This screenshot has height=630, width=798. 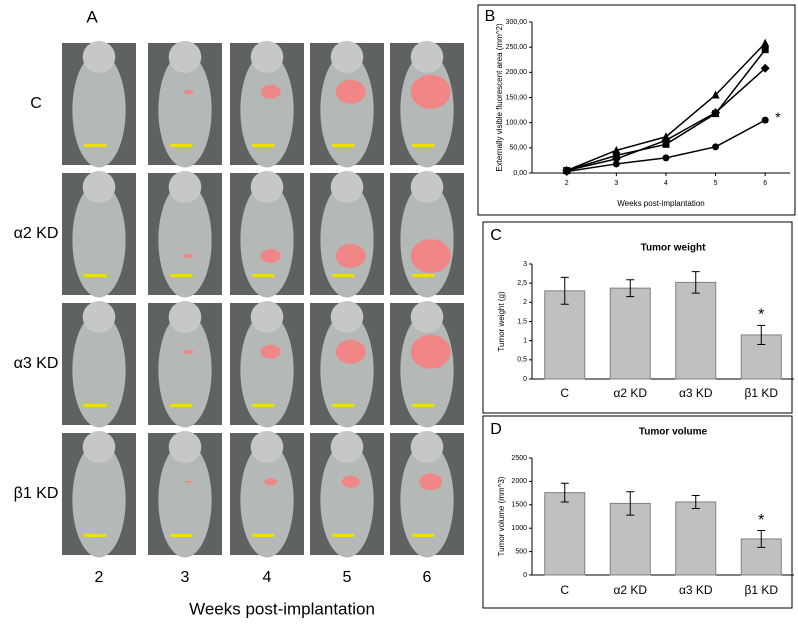 What do you see at coordinates (519, 528) in the screenshot?
I see `y-tick-label: 1000` at bounding box center [519, 528].